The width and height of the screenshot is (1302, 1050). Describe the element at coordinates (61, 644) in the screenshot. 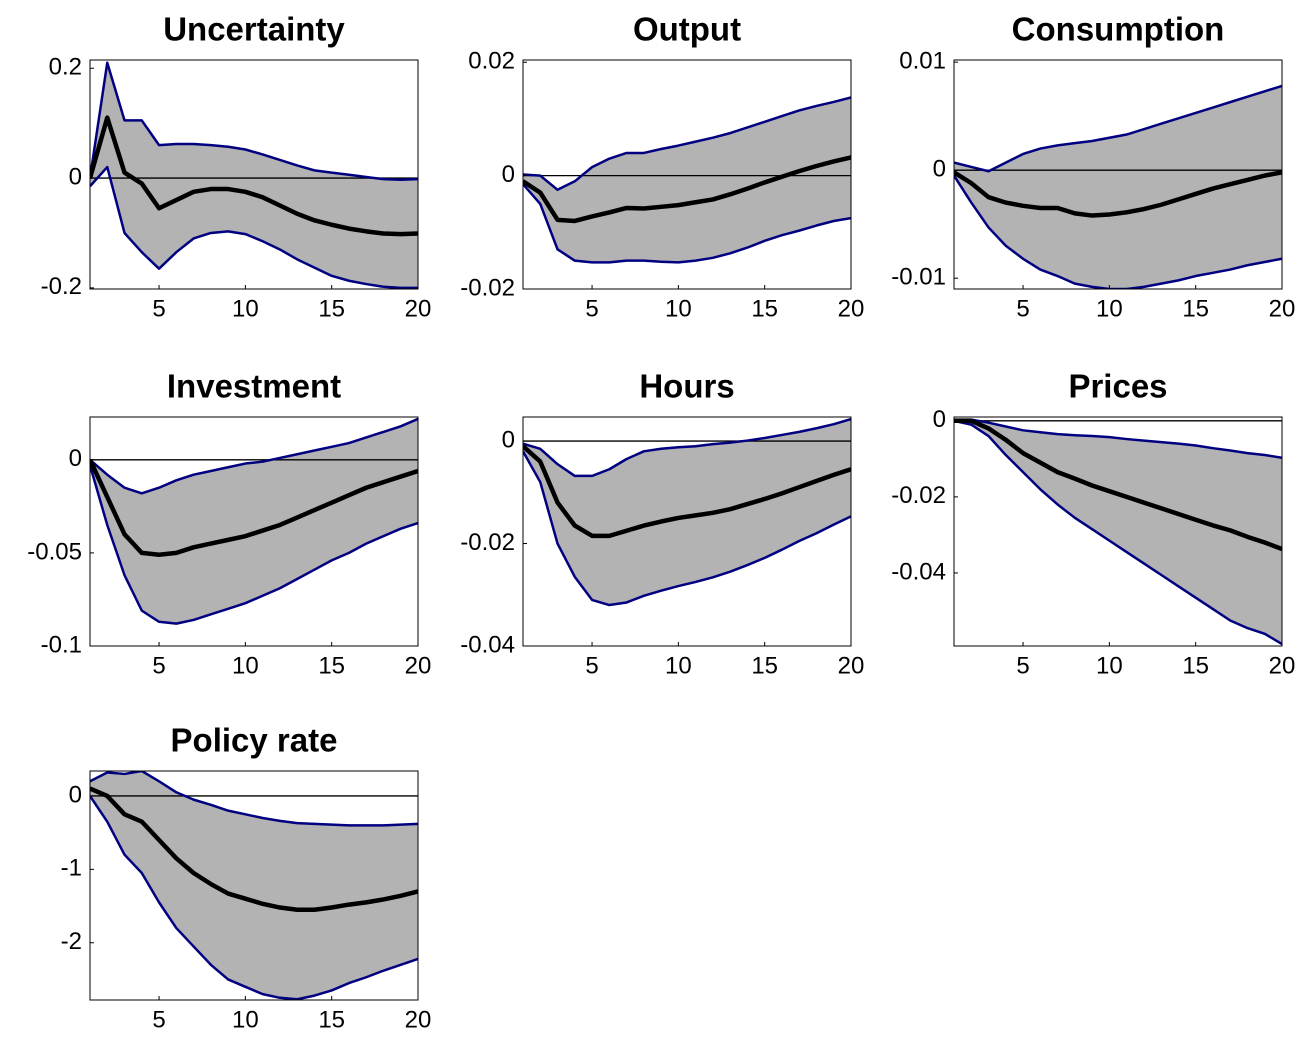

I see `y-tick-label: -0.1` at that location.